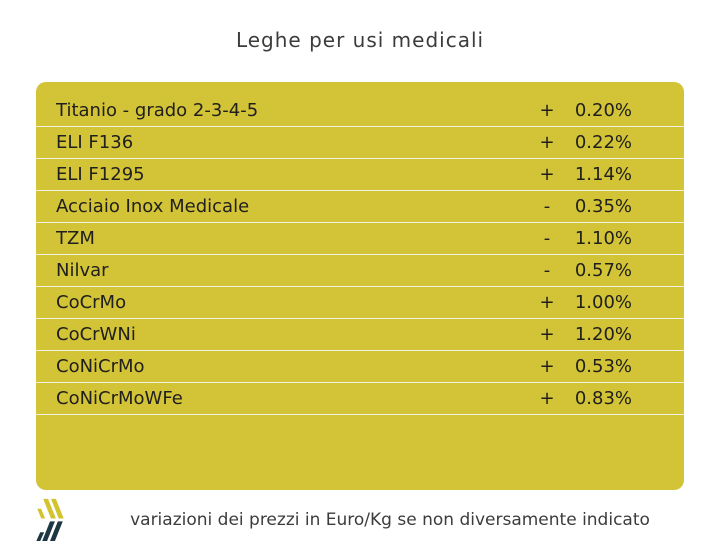 The width and height of the screenshot is (720, 560). What do you see at coordinates (360, 143) in the screenshot?
I see `table-row: ELI F136 + 0.22%` at bounding box center [360, 143].